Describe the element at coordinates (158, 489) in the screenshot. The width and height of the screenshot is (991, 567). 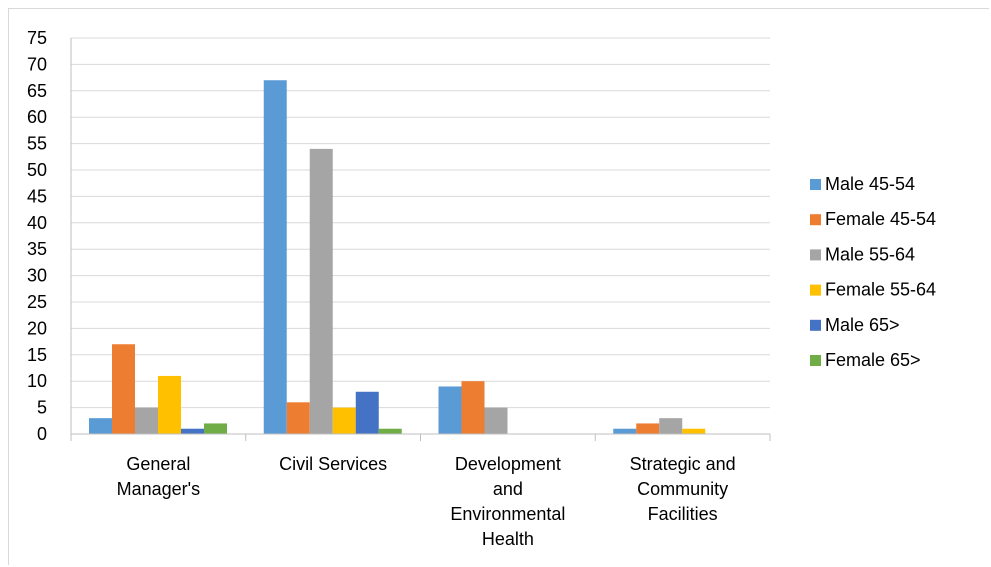
I see `x-category-label: Manager's` at that location.